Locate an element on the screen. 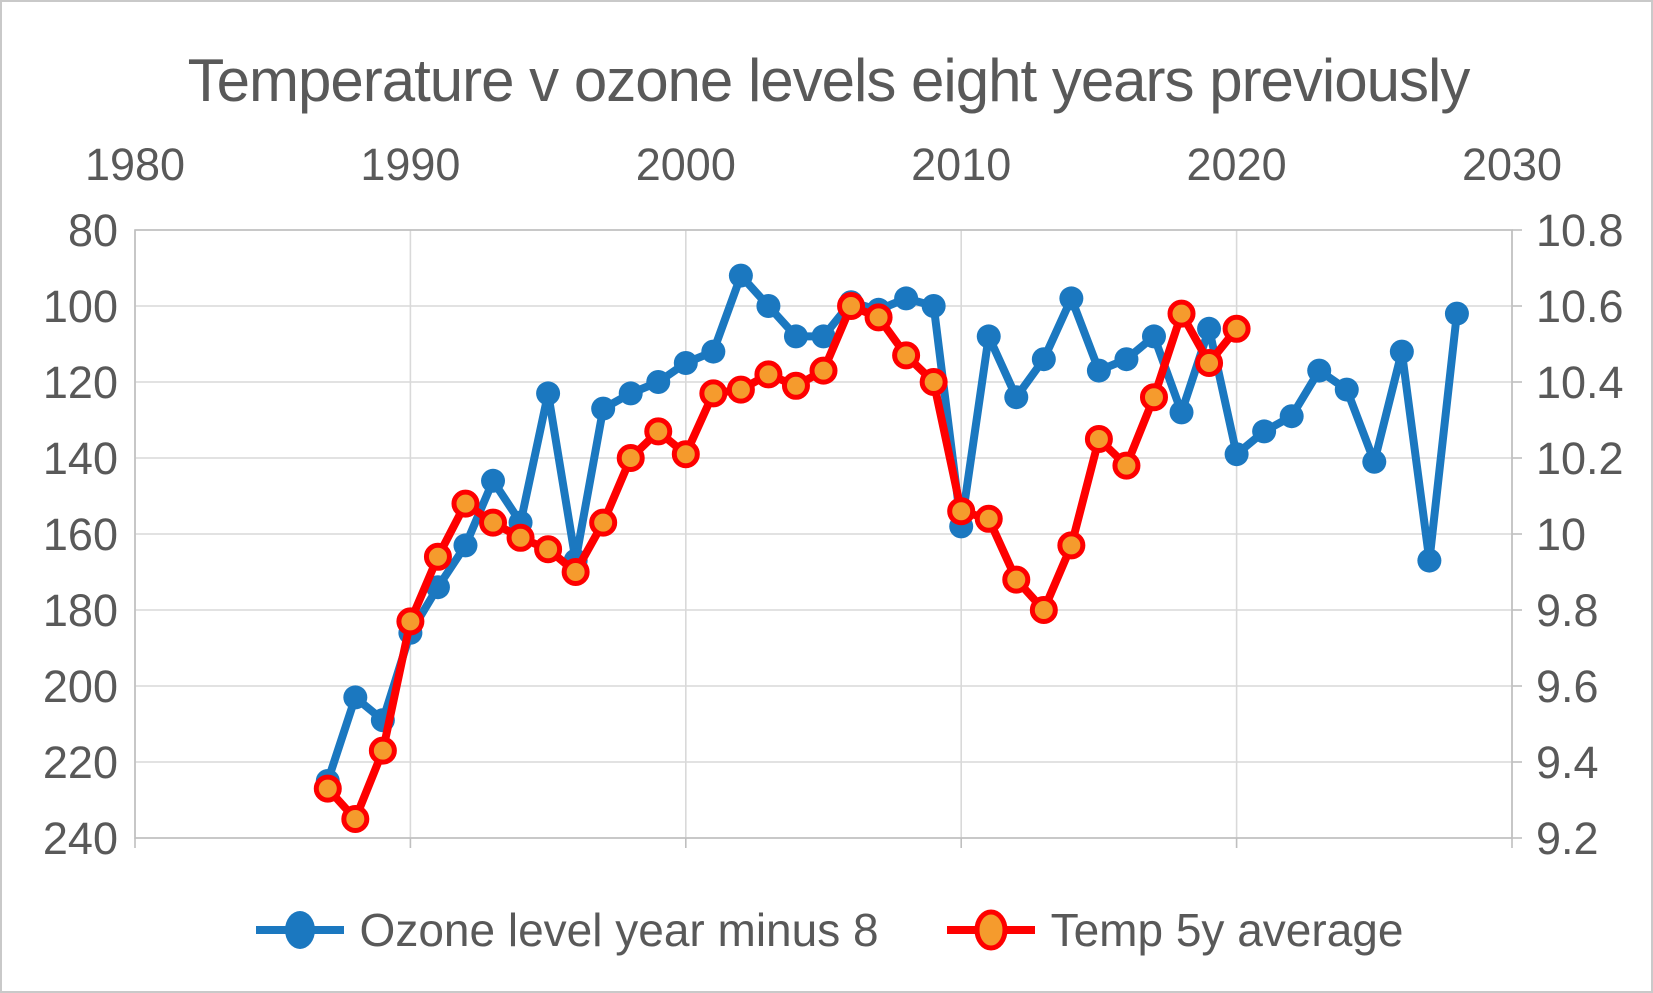 Image resolution: width=1653 pixels, height=993 pixels. ozone-legend-swatch-icon is located at coordinates (299, 930).